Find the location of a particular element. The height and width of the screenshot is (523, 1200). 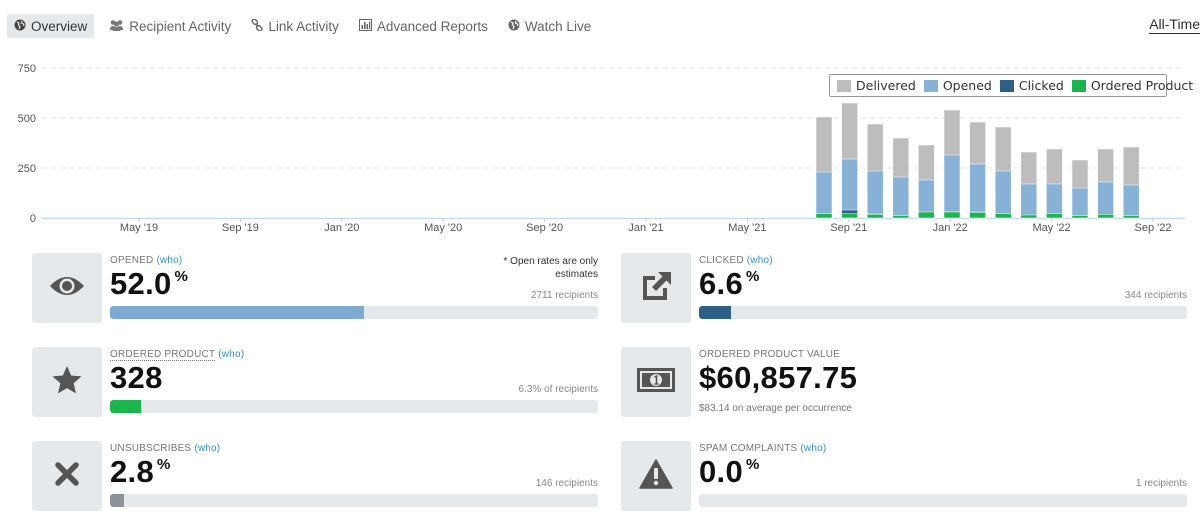

tab-overview: Overview is located at coordinates (51, 26).